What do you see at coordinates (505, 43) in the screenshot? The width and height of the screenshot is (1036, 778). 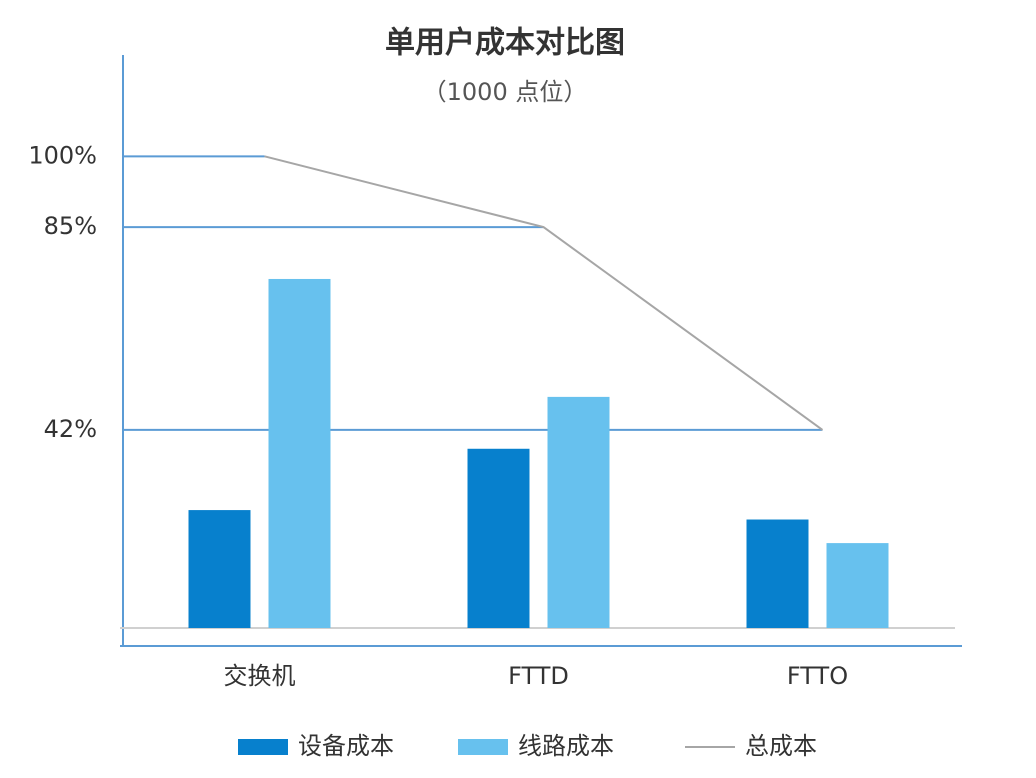 I see `chart-title: 单用户成本对比图` at bounding box center [505, 43].